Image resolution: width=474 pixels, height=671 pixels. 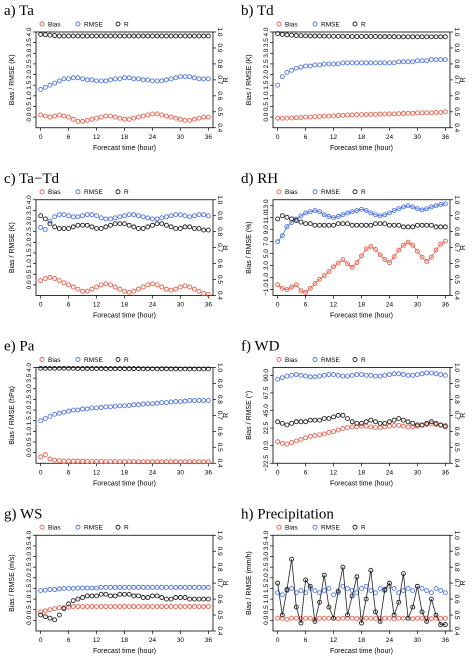 What do you see at coordinates (291, 24) in the screenshot?
I see `legend-label-bias: Bias` at bounding box center [291, 24].